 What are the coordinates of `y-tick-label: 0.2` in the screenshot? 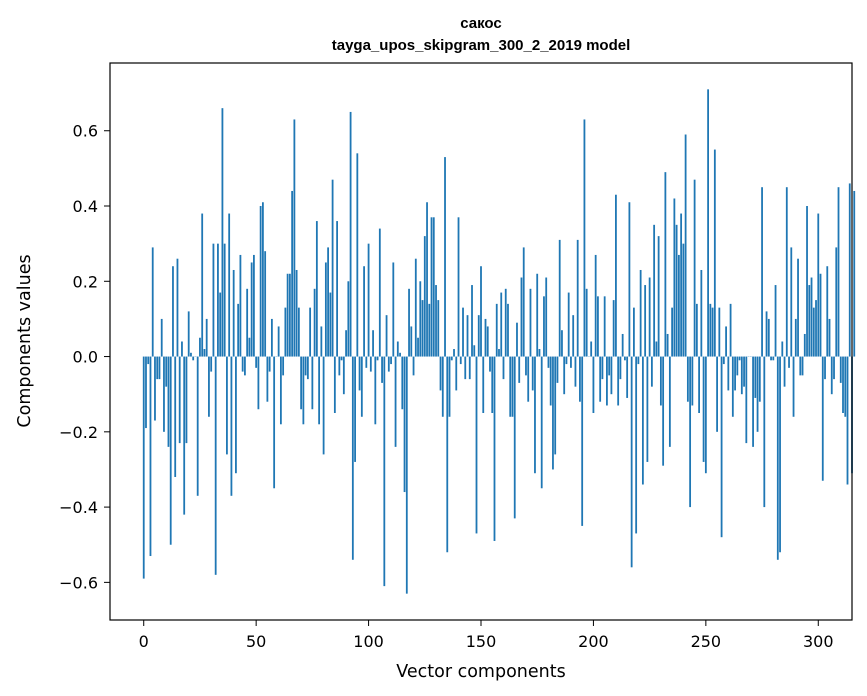 It's located at (85, 281).